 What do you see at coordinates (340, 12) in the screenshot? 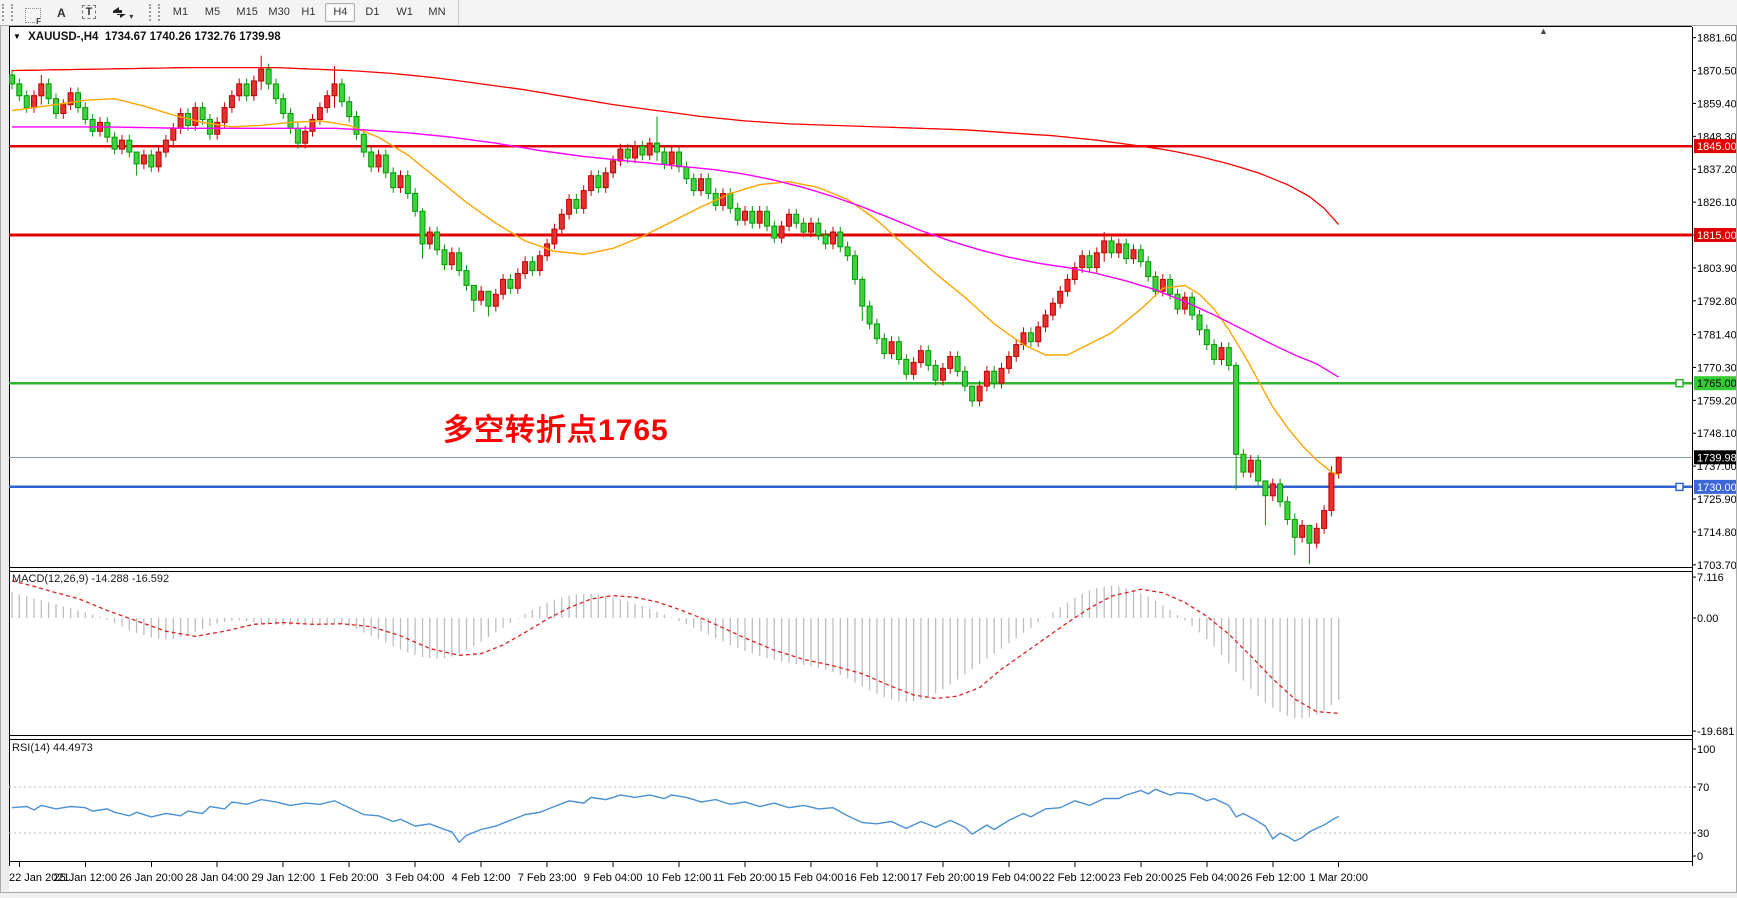
I see `tf-h4-button: H4` at bounding box center [340, 12].